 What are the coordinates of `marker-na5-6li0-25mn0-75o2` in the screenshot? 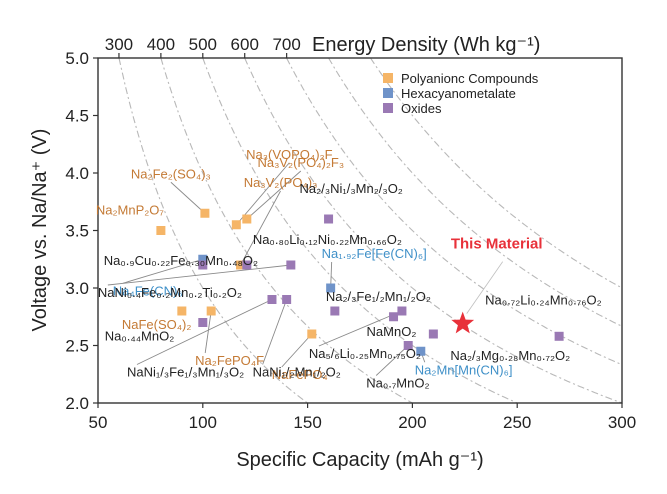 It's located at (402, 311).